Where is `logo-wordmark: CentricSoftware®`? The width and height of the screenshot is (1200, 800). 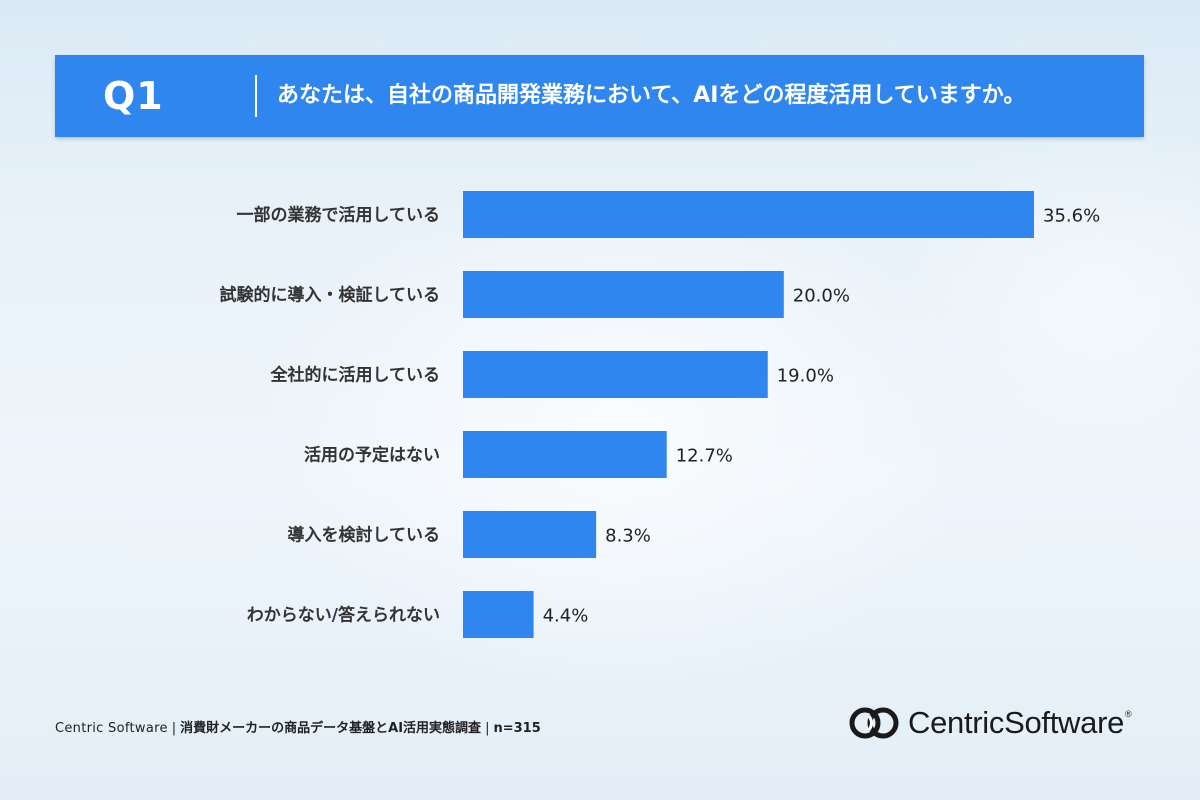
logo-wordmark: CentricSoftware® is located at coordinates (1020, 723).